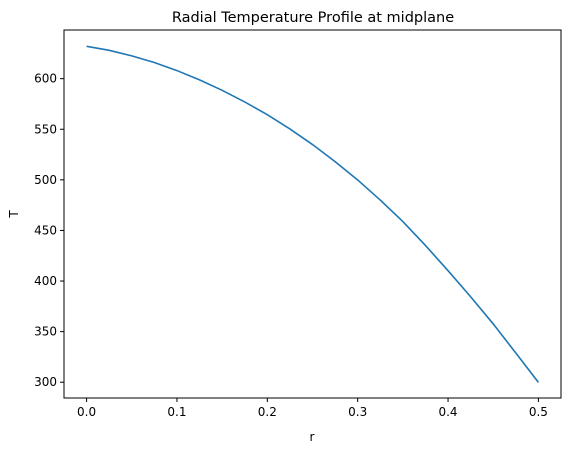 The image size is (571, 453). Describe the element at coordinates (45, 230) in the screenshot. I see `y-tick-label: 450` at that location.